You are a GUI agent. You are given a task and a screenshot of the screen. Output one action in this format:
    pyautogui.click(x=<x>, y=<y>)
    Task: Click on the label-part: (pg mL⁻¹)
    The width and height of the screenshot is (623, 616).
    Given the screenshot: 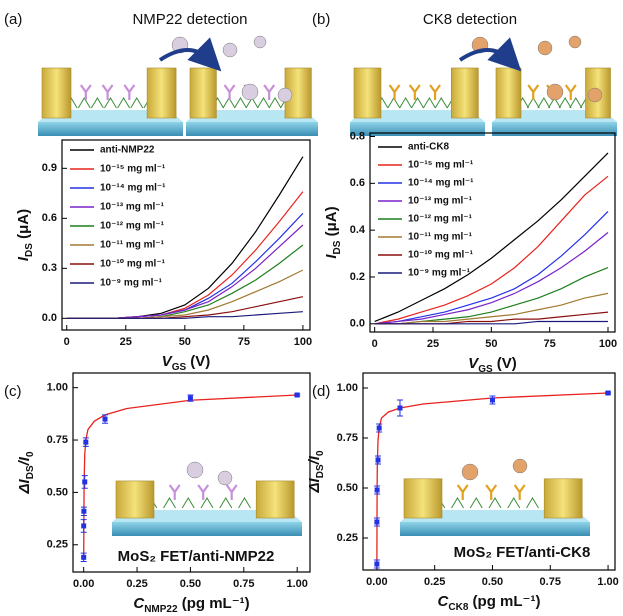 What is the action you would take?
    pyautogui.click(x=504, y=601)
    